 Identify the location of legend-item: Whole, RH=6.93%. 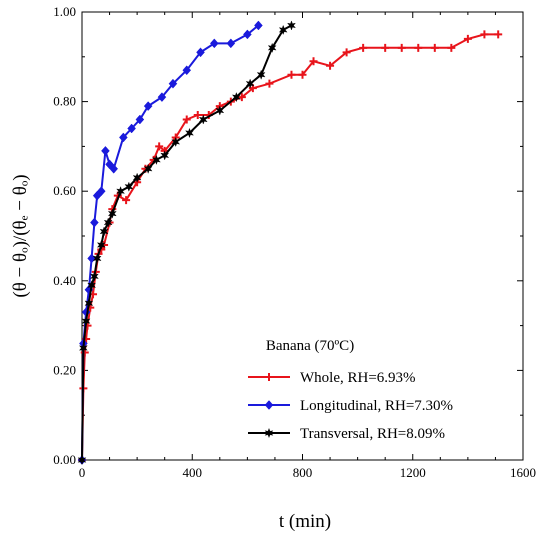
(332, 378).